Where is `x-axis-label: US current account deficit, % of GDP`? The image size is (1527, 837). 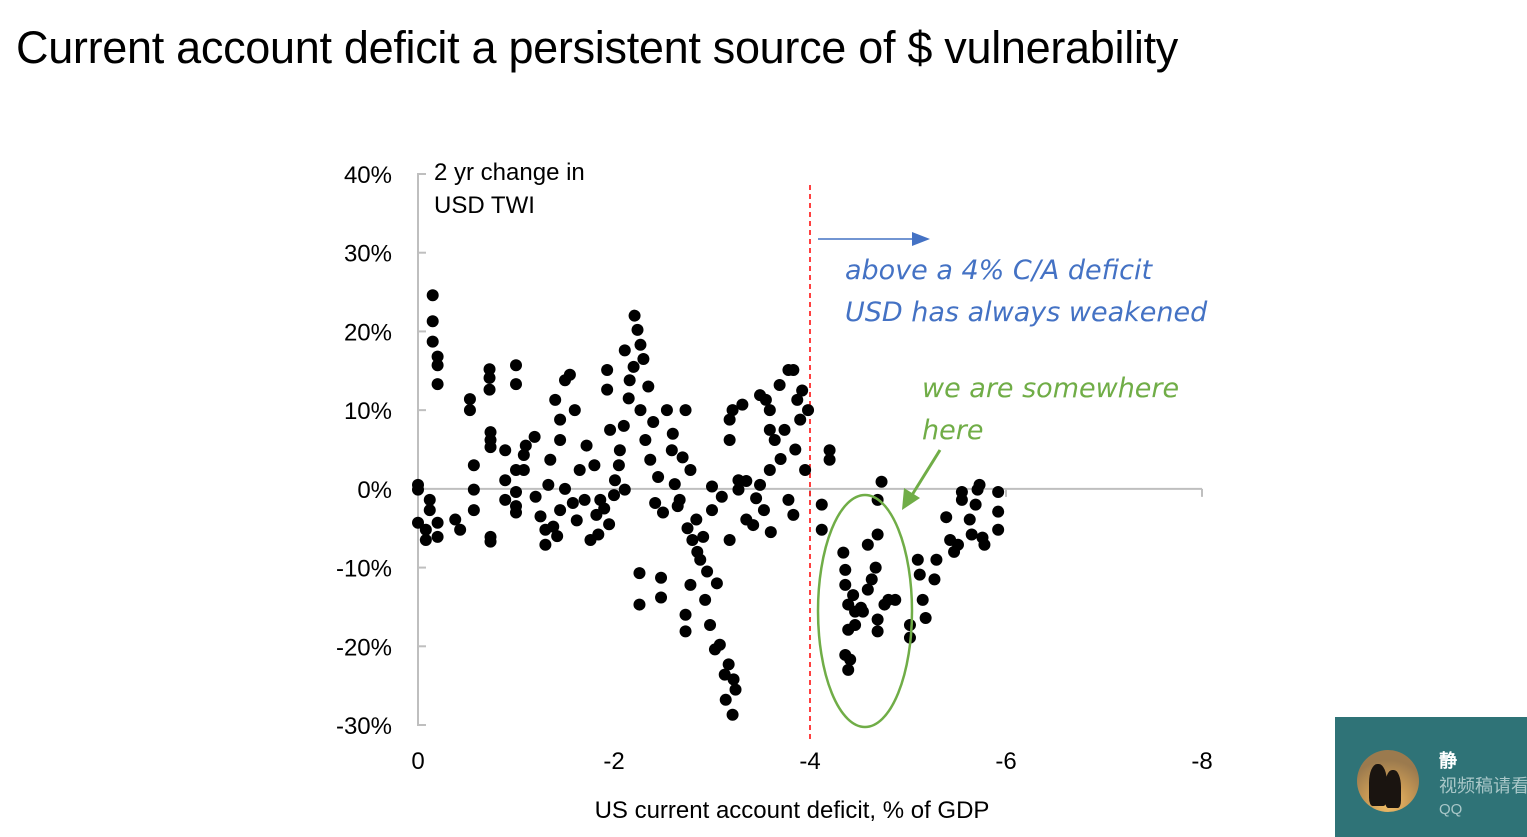 x-axis-label: US current account deficit, % of GDP is located at coordinates (792, 810).